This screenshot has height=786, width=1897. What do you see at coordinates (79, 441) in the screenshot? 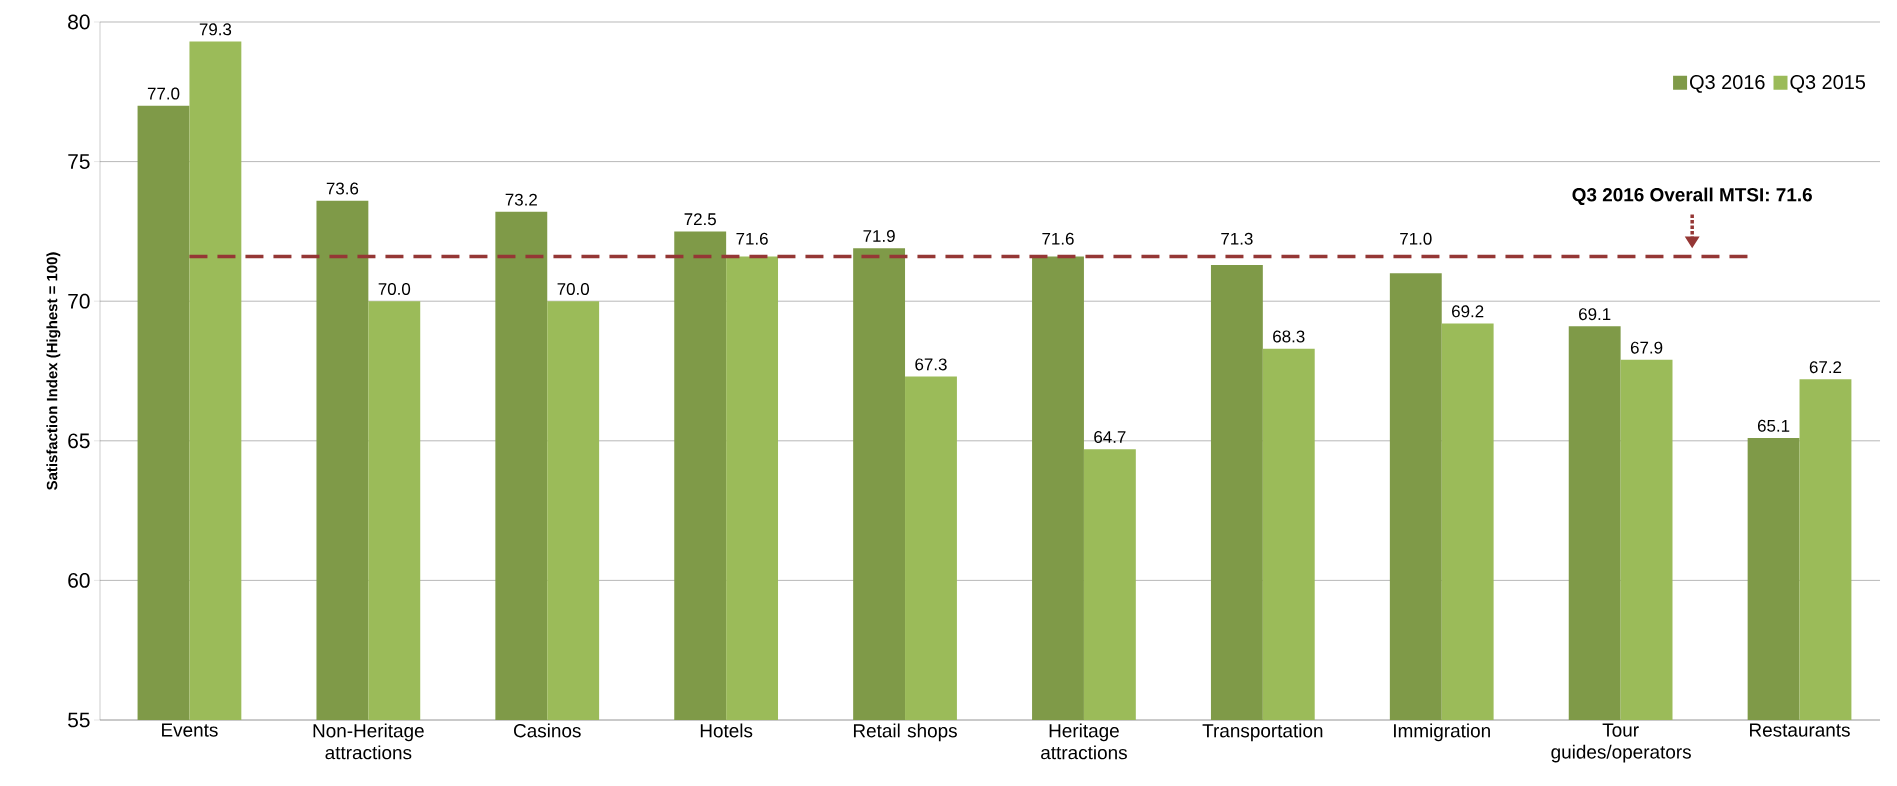
I see `y-tick-label: 65` at bounding box center [79, 441].